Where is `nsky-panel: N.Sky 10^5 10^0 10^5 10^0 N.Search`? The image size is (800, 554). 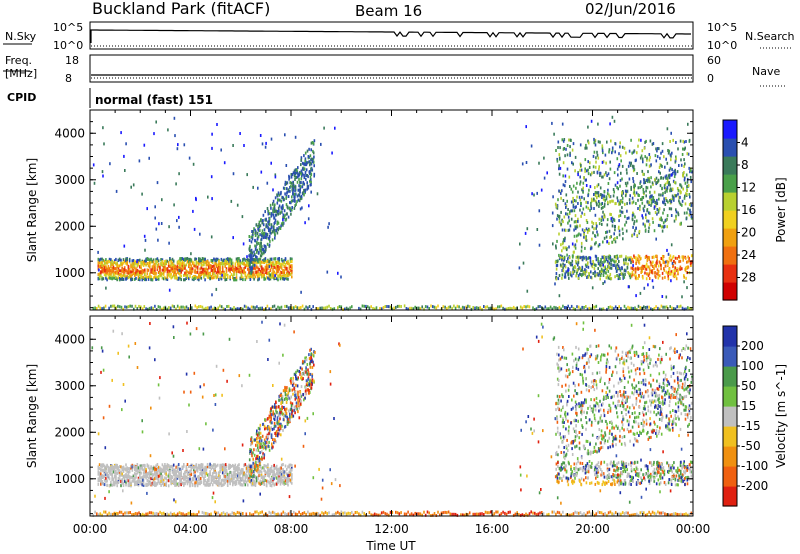 nsky-panel: N.Sky 10^5 10^0 10^5 10^0 N.Search is located at coordinates (399, 36).